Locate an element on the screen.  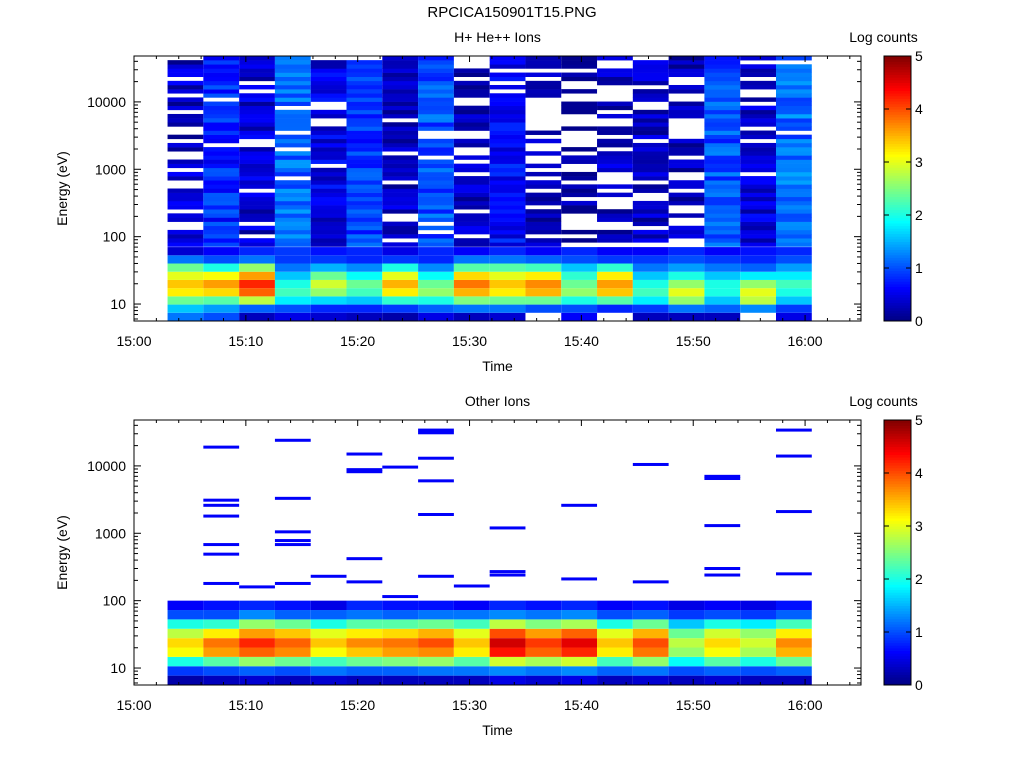
x-tick-label: 15:50 is located at coordinates (693, 705).